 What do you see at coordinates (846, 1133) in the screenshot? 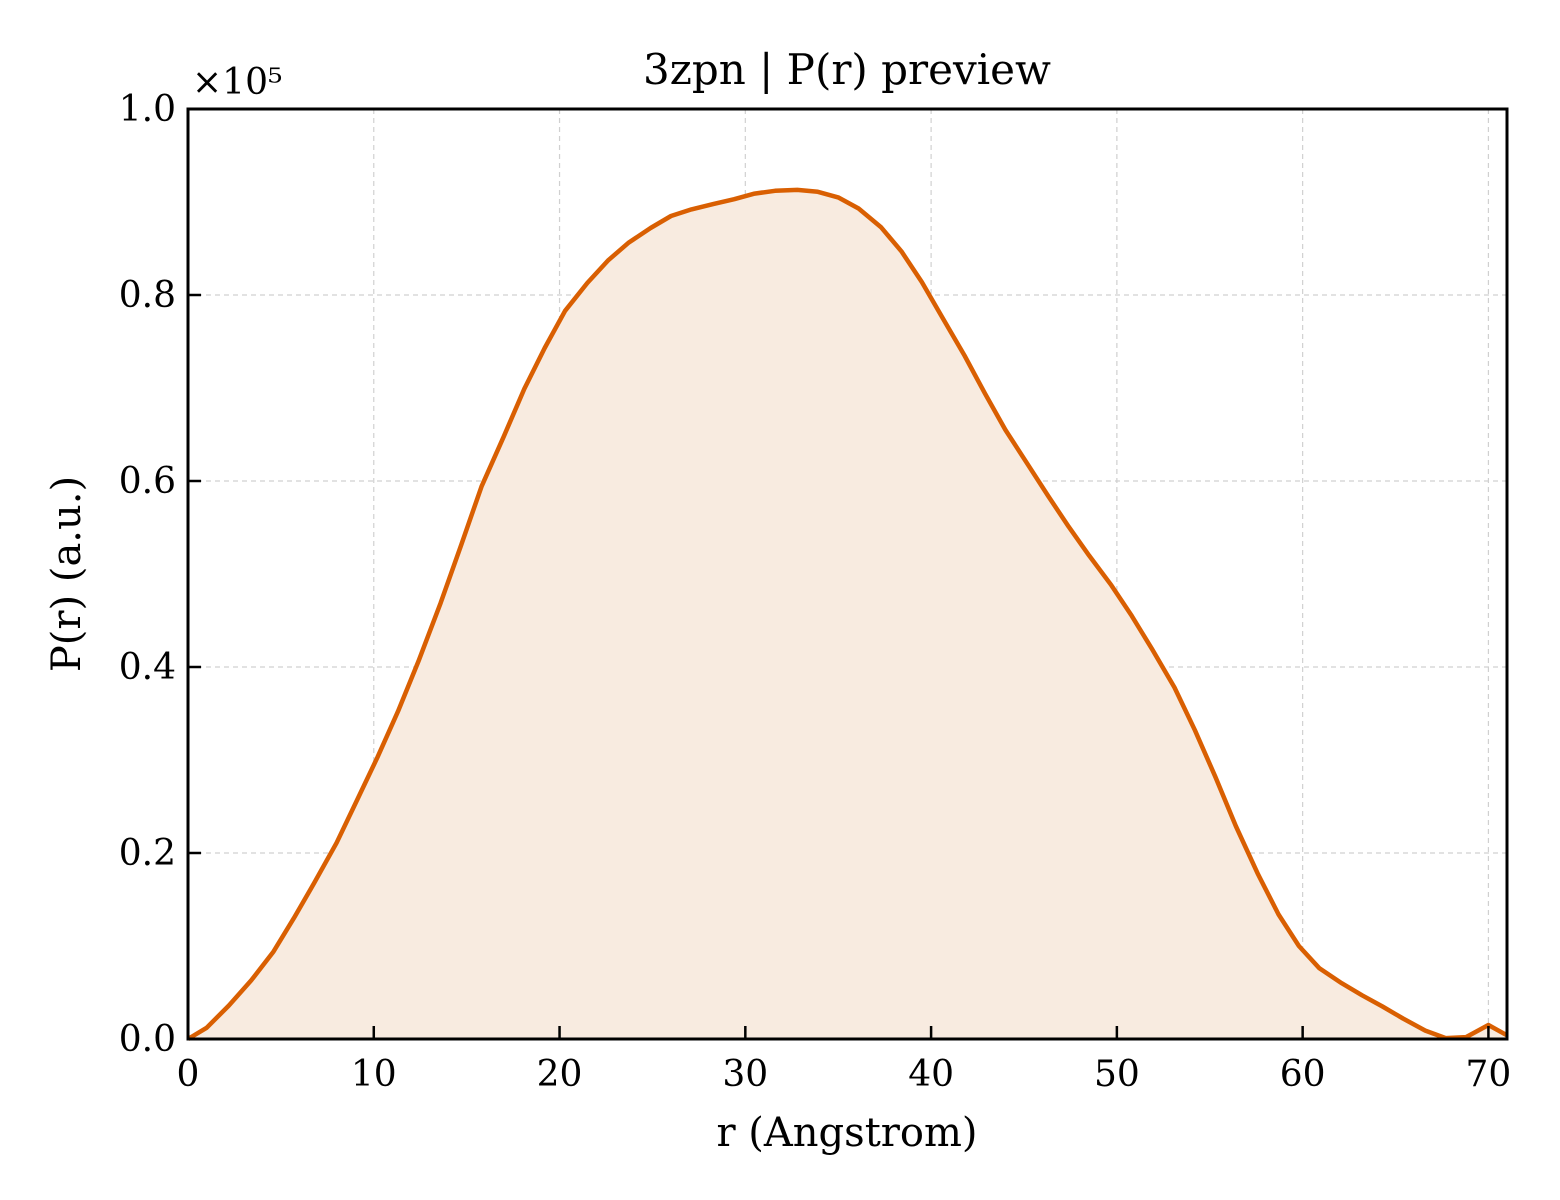
I see `x-axis-label: r (Angstrom)` at bounding box center [846, 1133].